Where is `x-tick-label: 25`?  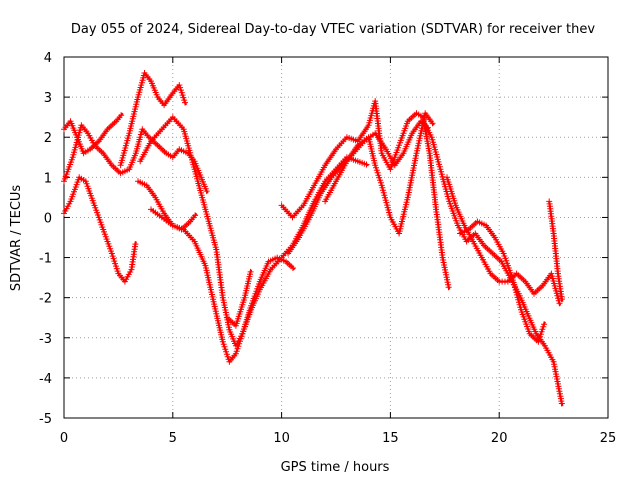
x-tick-label: 25 is located at coordinates (608, 438).